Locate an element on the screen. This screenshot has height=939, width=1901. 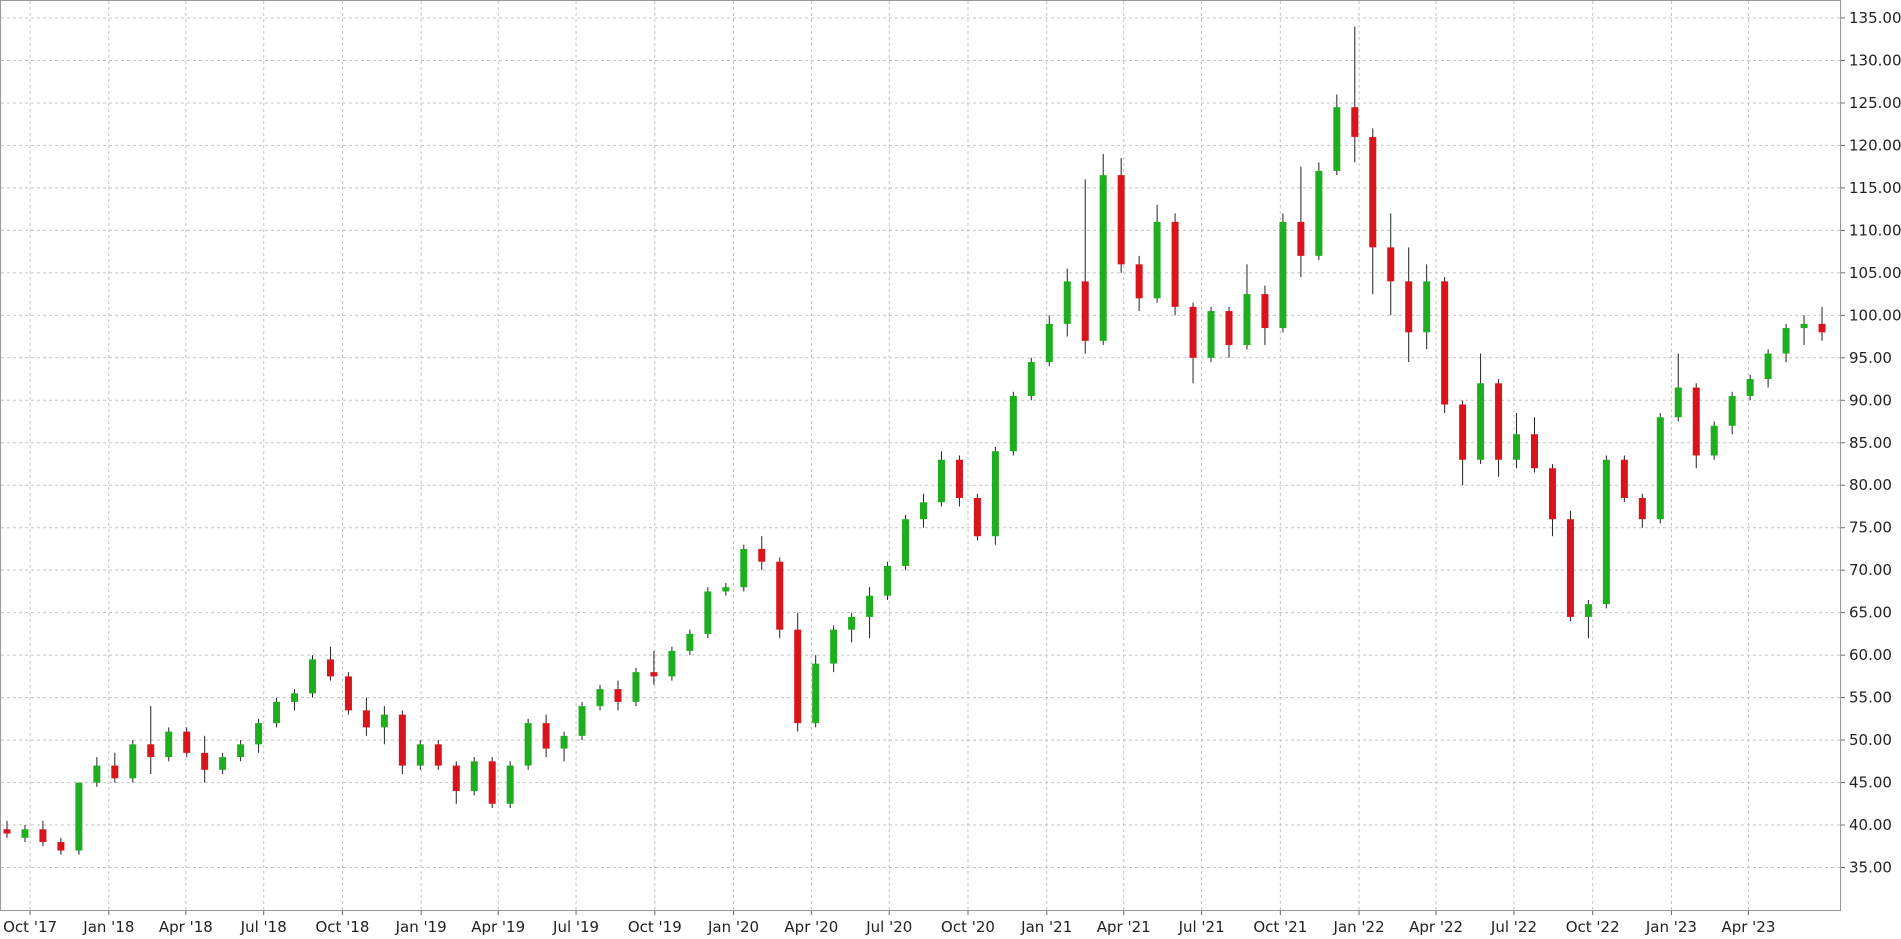
y-tick-label: 135.00 is located at coordinates (1875, 18).